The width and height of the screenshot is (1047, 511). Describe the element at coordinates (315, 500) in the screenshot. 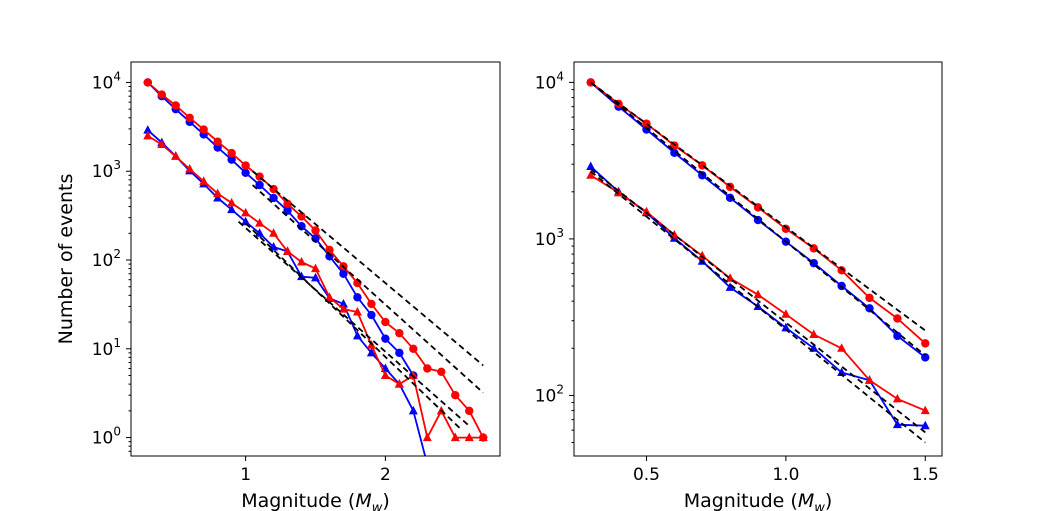

I see `x-axis-label: Magnitude (Mw)` at that location.